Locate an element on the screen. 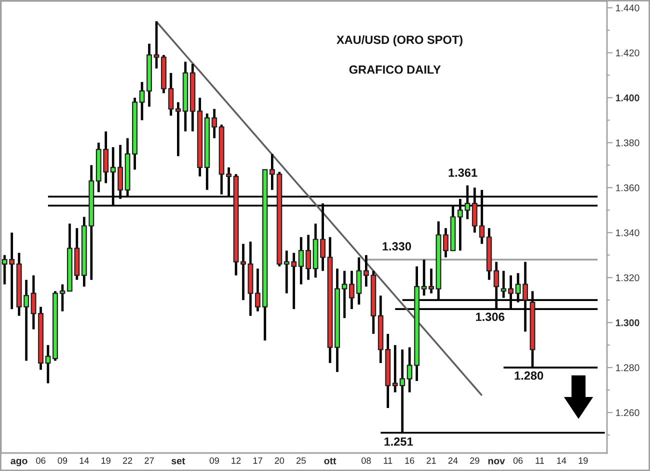  y-tick-label: 1.320 is located at coordinates (628, 278).